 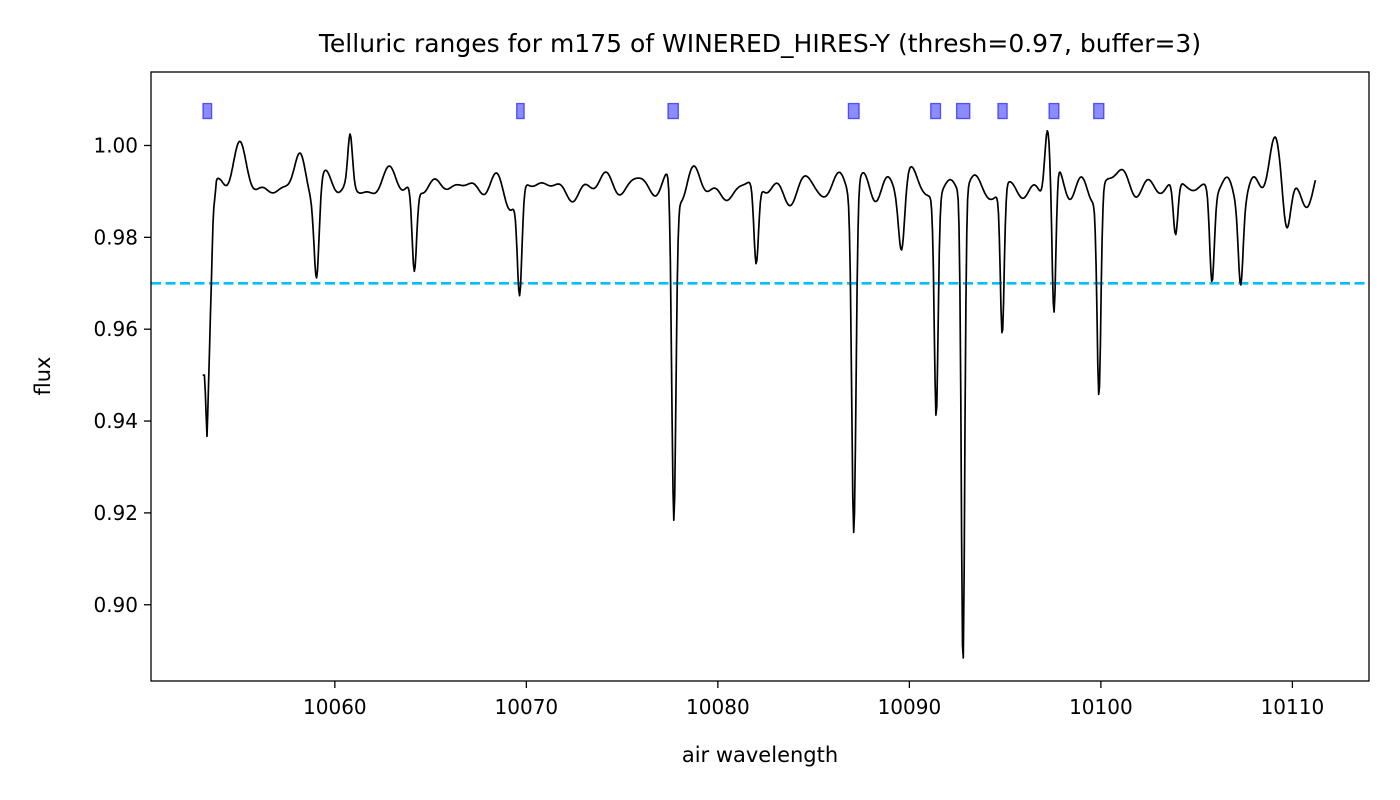 What do you see at coordinates (115, 421) in the screenshot?
I see `y-tick-label: 0.94` at bounding box center [115, 421].